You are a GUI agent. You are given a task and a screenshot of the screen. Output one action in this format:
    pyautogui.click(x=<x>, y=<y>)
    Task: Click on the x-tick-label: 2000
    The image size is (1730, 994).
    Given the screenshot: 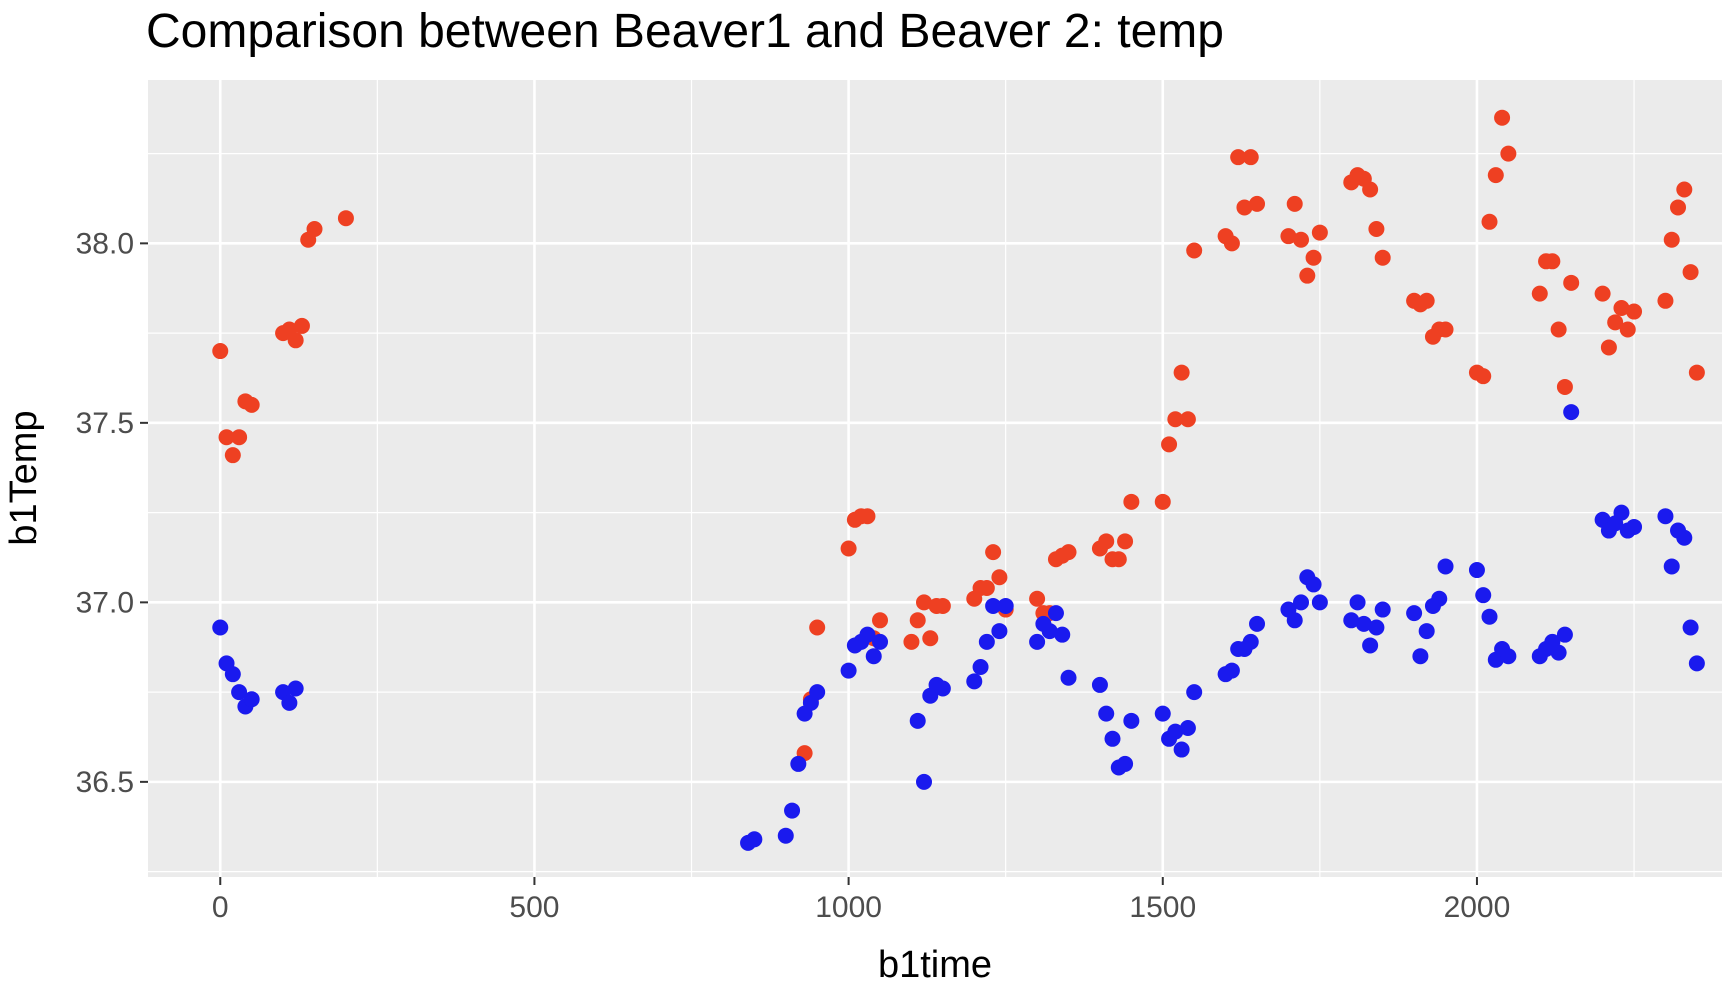 What is the action you would take?
    pyautogui.click(x=1477, y=907)
    